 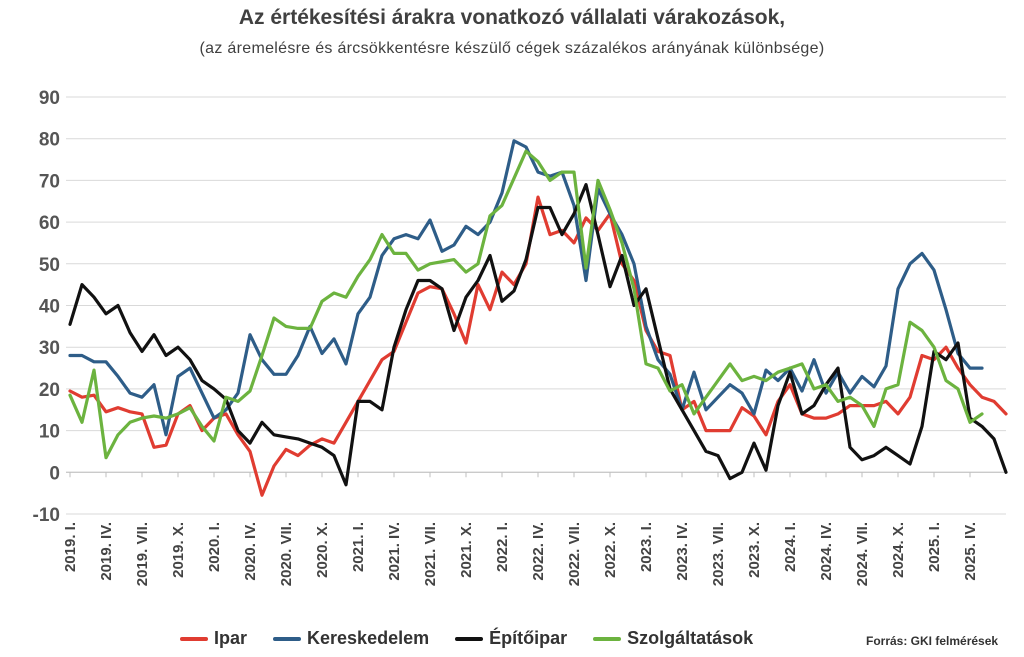 I want to click on x-tick-label: 2021. VII., so click(x=430, y=554).